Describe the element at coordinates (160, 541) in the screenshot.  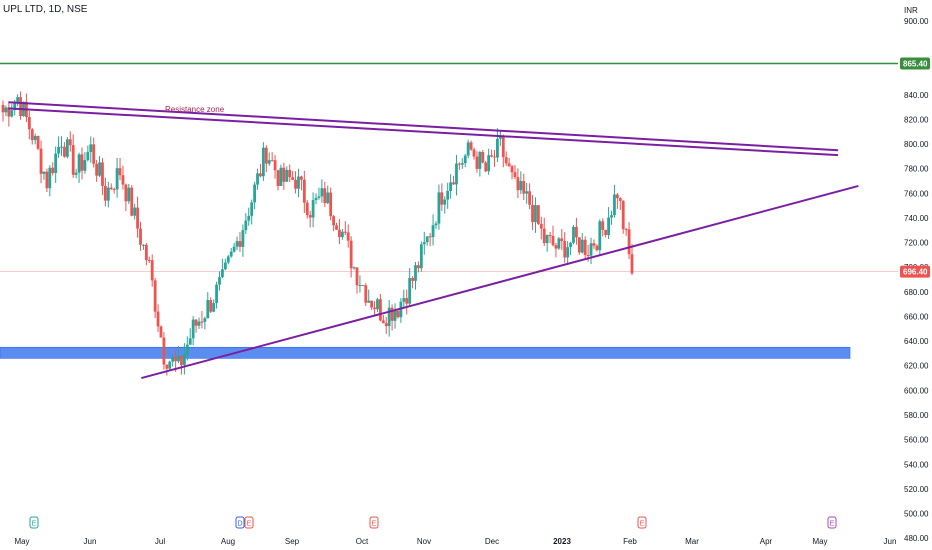
I see `x-tick-label: Jul` at that location.